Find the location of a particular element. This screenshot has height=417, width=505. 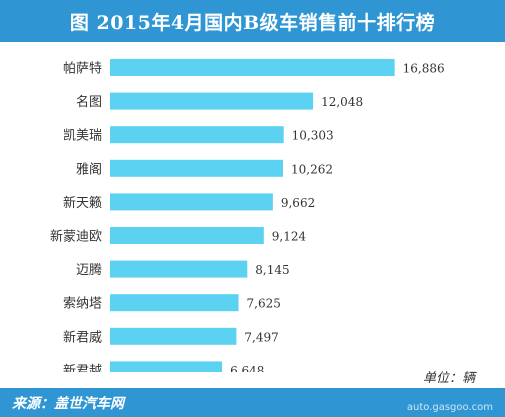

category-label: 新天籁 is located at coordinates (82, 203).